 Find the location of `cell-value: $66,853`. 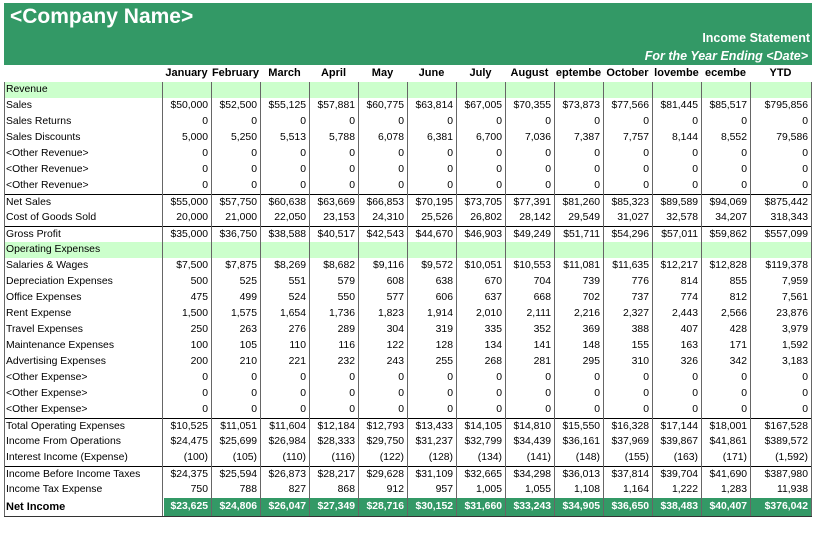

cell-value: $66,853 is located at coordinates (385, 202).